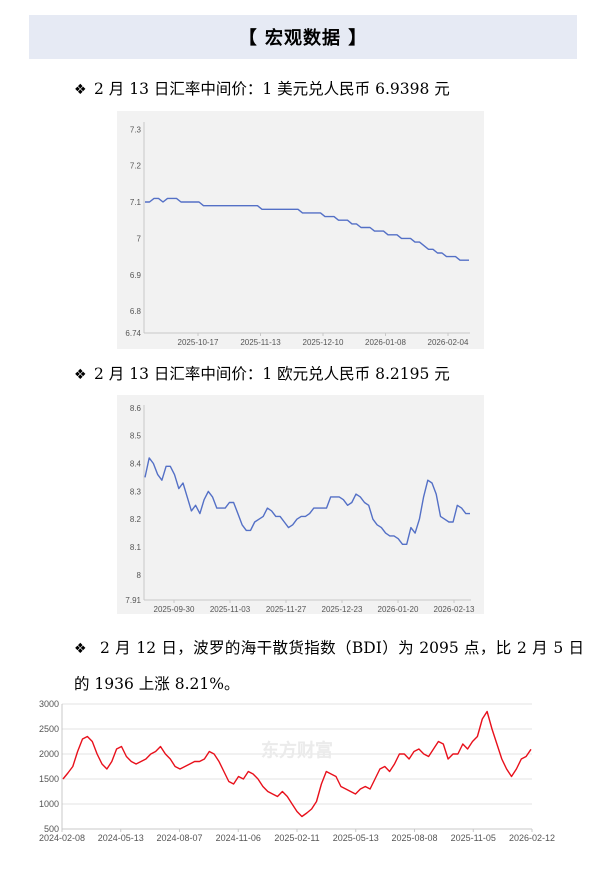 Image resolution: width=614 pixels, height=872 pixels. I want to click on x-tick-label: 2025-11-13, so click(260, 342).